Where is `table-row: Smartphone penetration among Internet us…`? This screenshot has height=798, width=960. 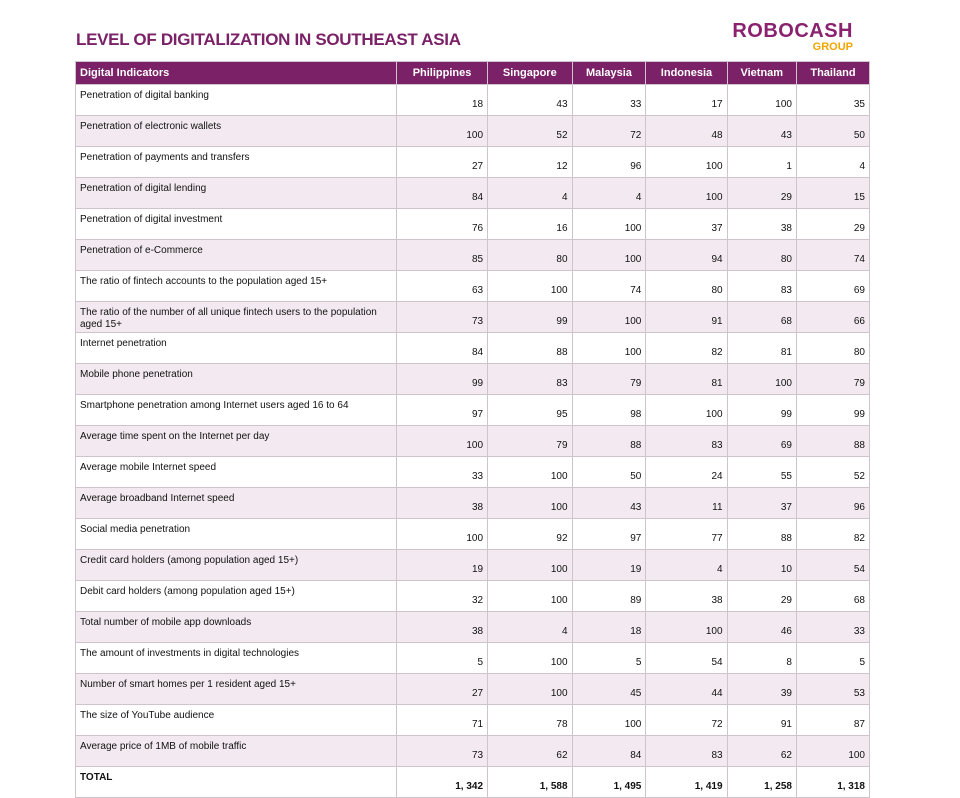
table-row: Smartphone penetration among Internet us… is located at coordinates (473, 410).